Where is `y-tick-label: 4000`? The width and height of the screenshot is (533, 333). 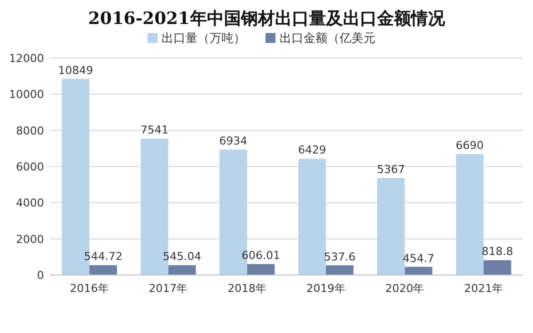 y-tick-label: 4000 is located at coordinates (30, 203).